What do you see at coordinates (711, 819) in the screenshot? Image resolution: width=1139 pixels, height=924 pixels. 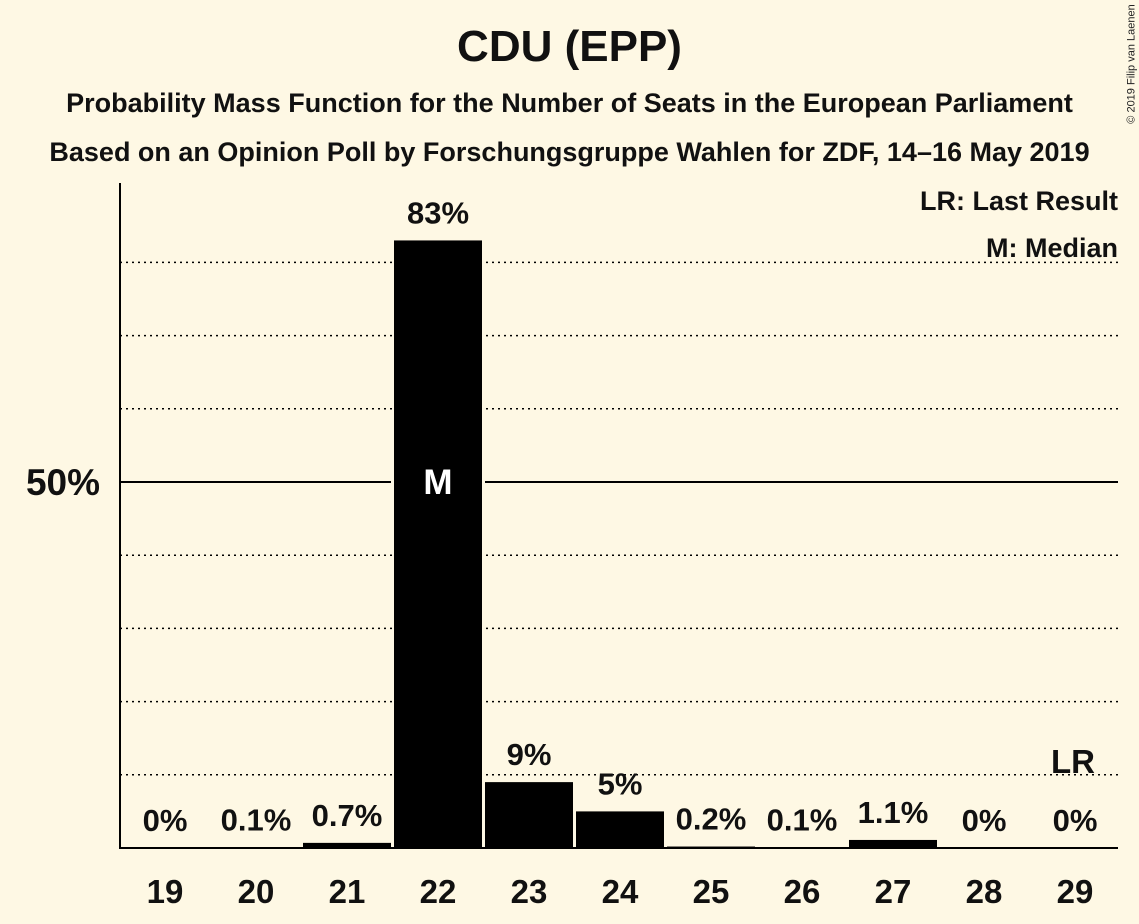 I see `value-label-25: 0.2%` at bounding box center [711, 819].